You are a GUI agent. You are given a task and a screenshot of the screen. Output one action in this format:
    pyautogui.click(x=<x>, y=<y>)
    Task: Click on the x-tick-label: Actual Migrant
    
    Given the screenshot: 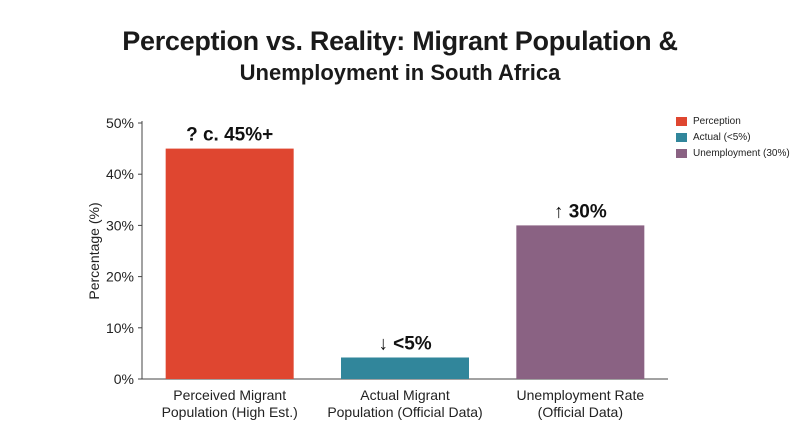 What is the action you would take?
    pyautogui.click(x=405, y=395)
    